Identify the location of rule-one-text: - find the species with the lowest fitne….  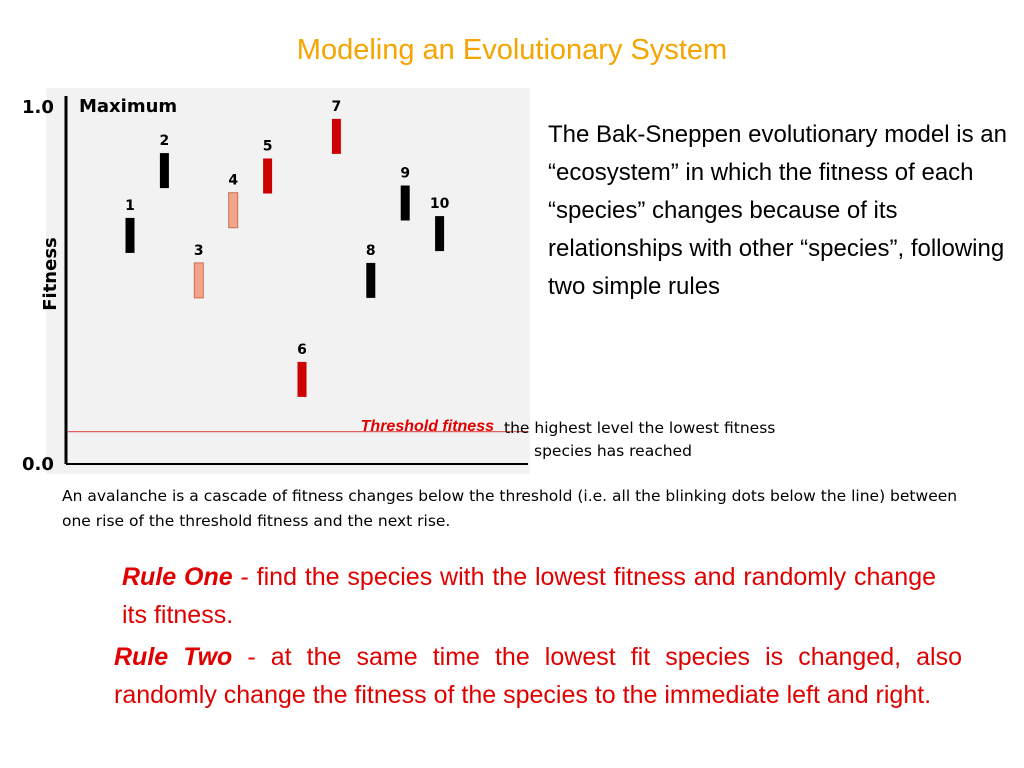
(529, 596).